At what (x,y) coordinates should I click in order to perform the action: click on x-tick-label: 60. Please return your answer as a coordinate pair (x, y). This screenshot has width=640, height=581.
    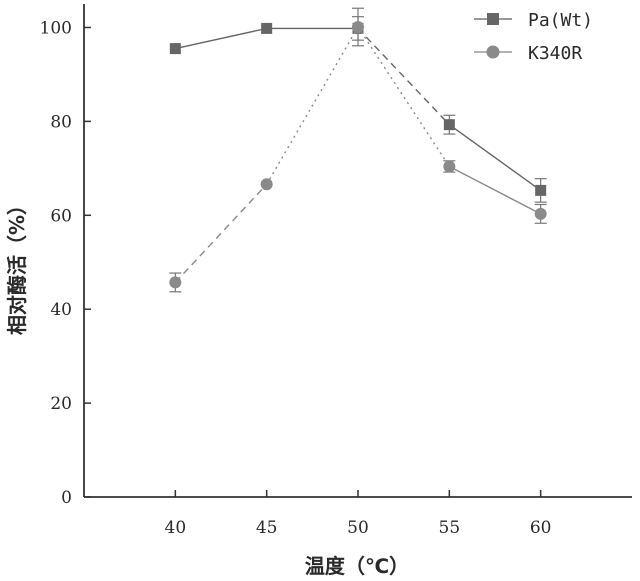
    Looking at the image, I should click on (541, 528).